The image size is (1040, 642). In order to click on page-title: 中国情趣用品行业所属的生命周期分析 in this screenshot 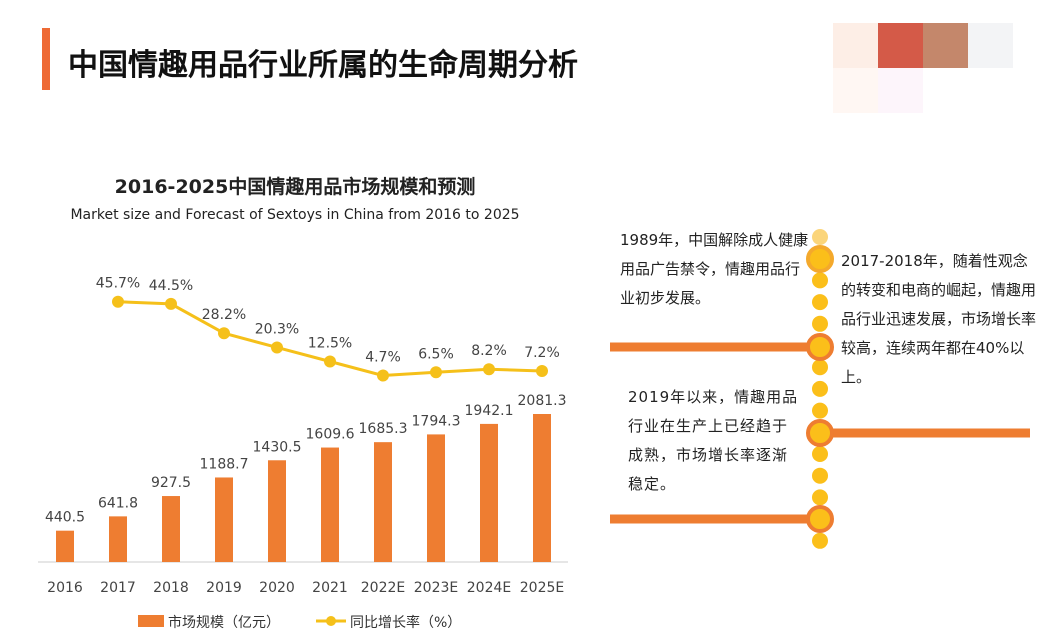, I will do `click(323, 65)`.